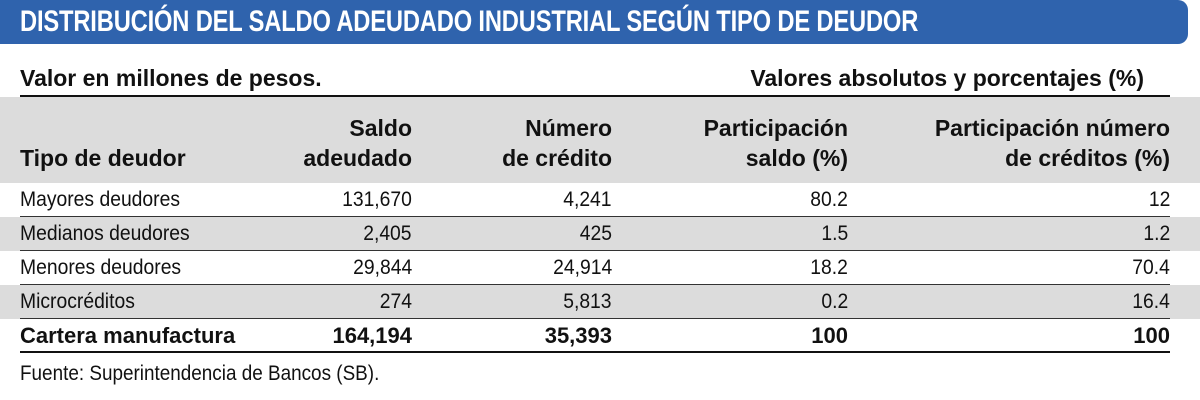 The height and width of the screenshot is (400, 1200). What do you see at coordinates (357, 143) in the screenshot?
I see `header-saldo-adeudado: Saldo adeudado` at bounding box center [357, 143].